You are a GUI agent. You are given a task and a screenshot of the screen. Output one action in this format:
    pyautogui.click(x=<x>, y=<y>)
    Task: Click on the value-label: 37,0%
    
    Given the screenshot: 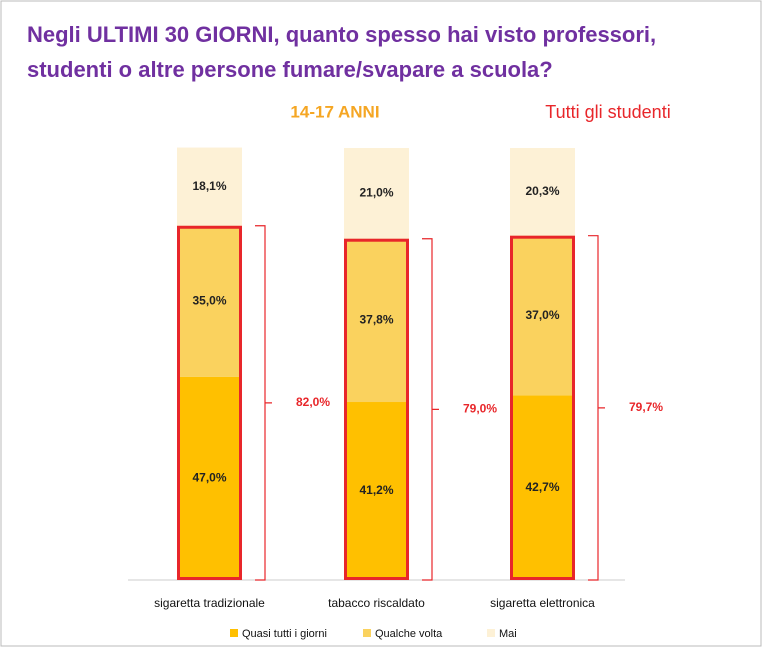 What is the action you would take?
    pyautogui.click(x=542, y=315)
    